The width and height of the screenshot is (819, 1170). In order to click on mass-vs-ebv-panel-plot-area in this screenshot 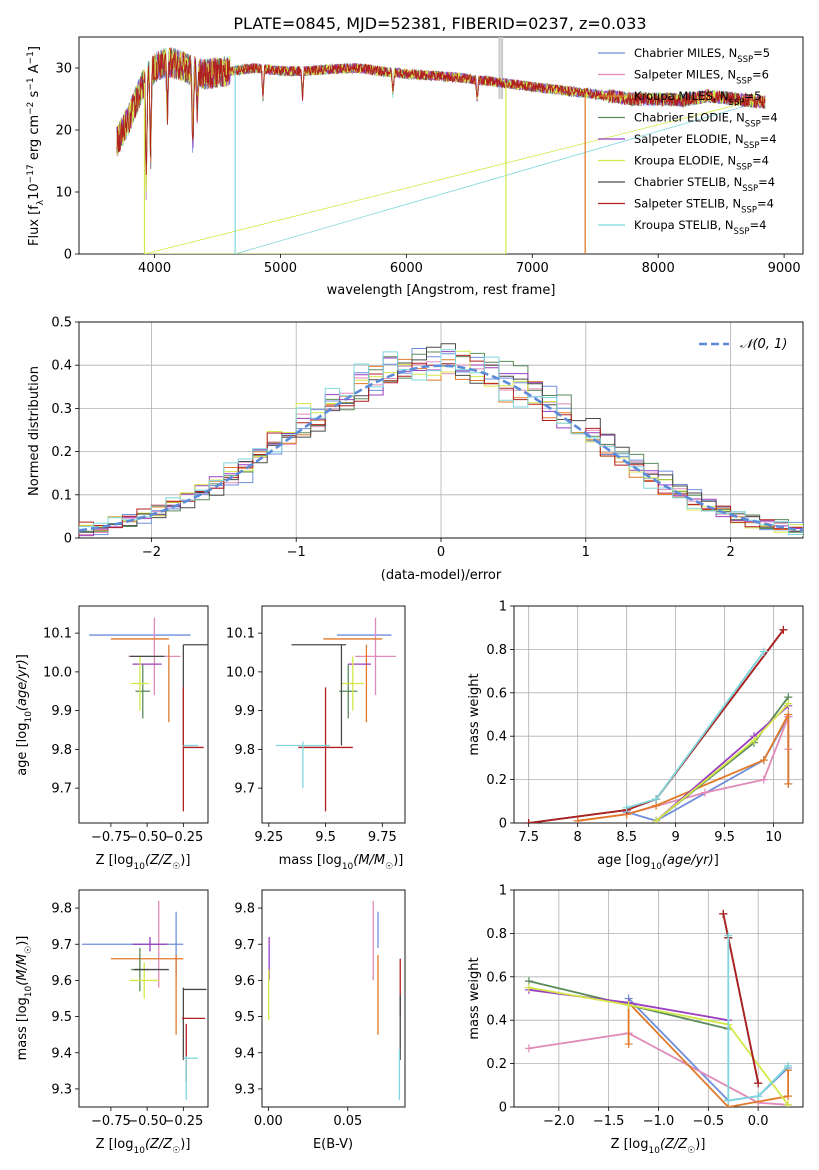, I will do `click(334, 1000)`.